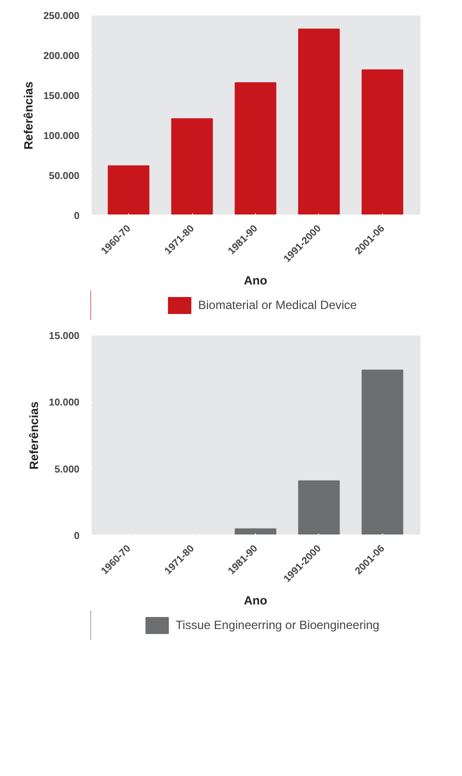  I want to click on legend-label: Tissue Engineerring or Bioengineering, so click(278, 625).